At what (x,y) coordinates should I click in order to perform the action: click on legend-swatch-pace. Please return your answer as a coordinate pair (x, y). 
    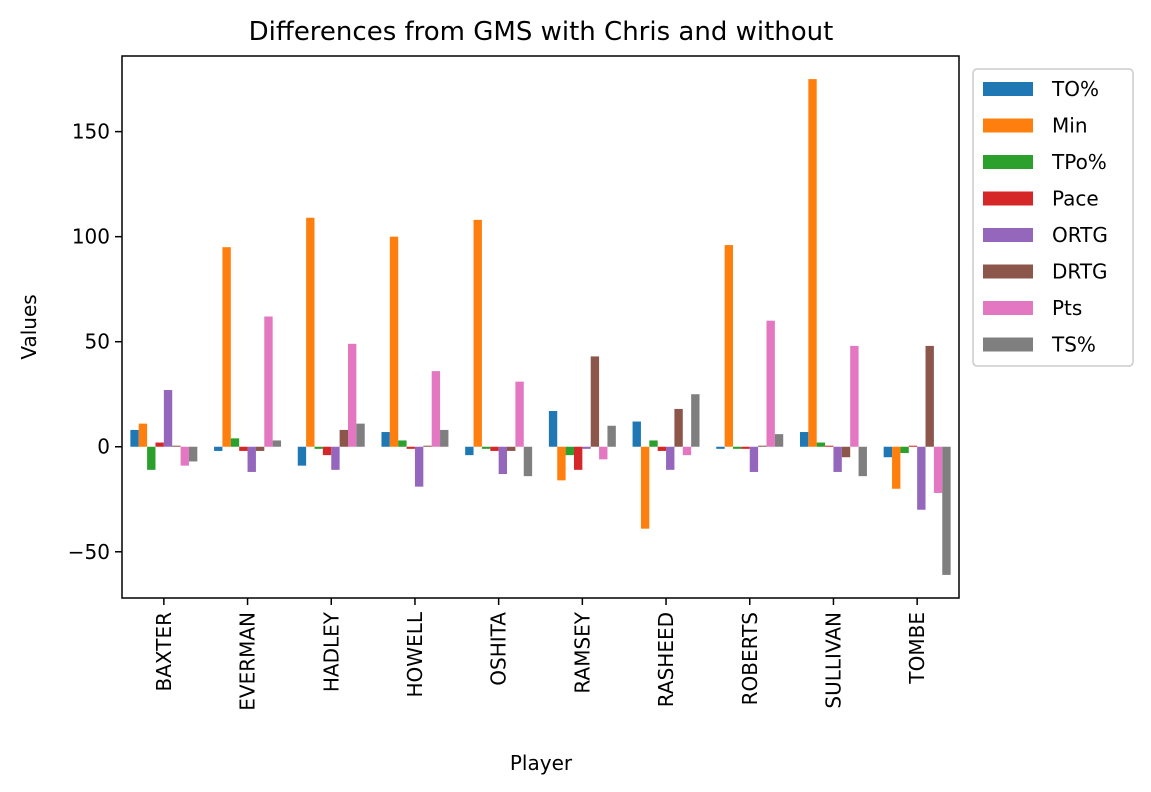
    Looking at the image, I should click on (1008, 198).